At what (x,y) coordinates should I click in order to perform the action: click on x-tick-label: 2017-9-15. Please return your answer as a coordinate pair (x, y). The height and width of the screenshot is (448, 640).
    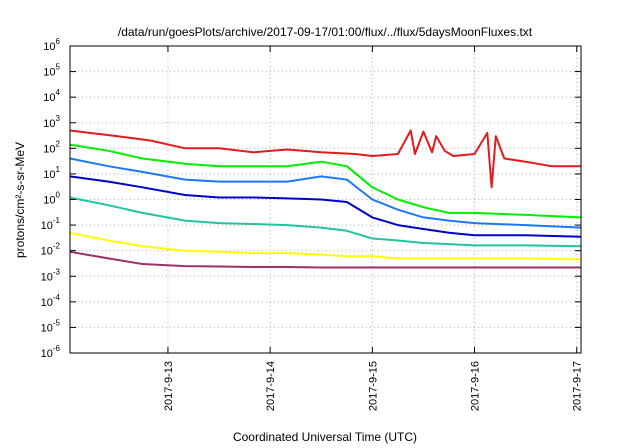
    Looking at the image, I should click on (373, 386).